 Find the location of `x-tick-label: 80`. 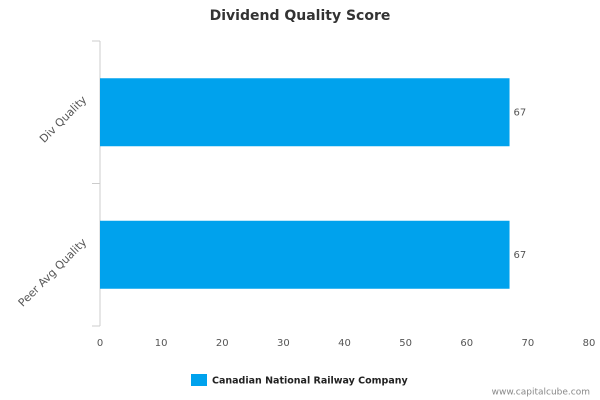

x-tick-label: 80 is located at coordinates (589, 343).